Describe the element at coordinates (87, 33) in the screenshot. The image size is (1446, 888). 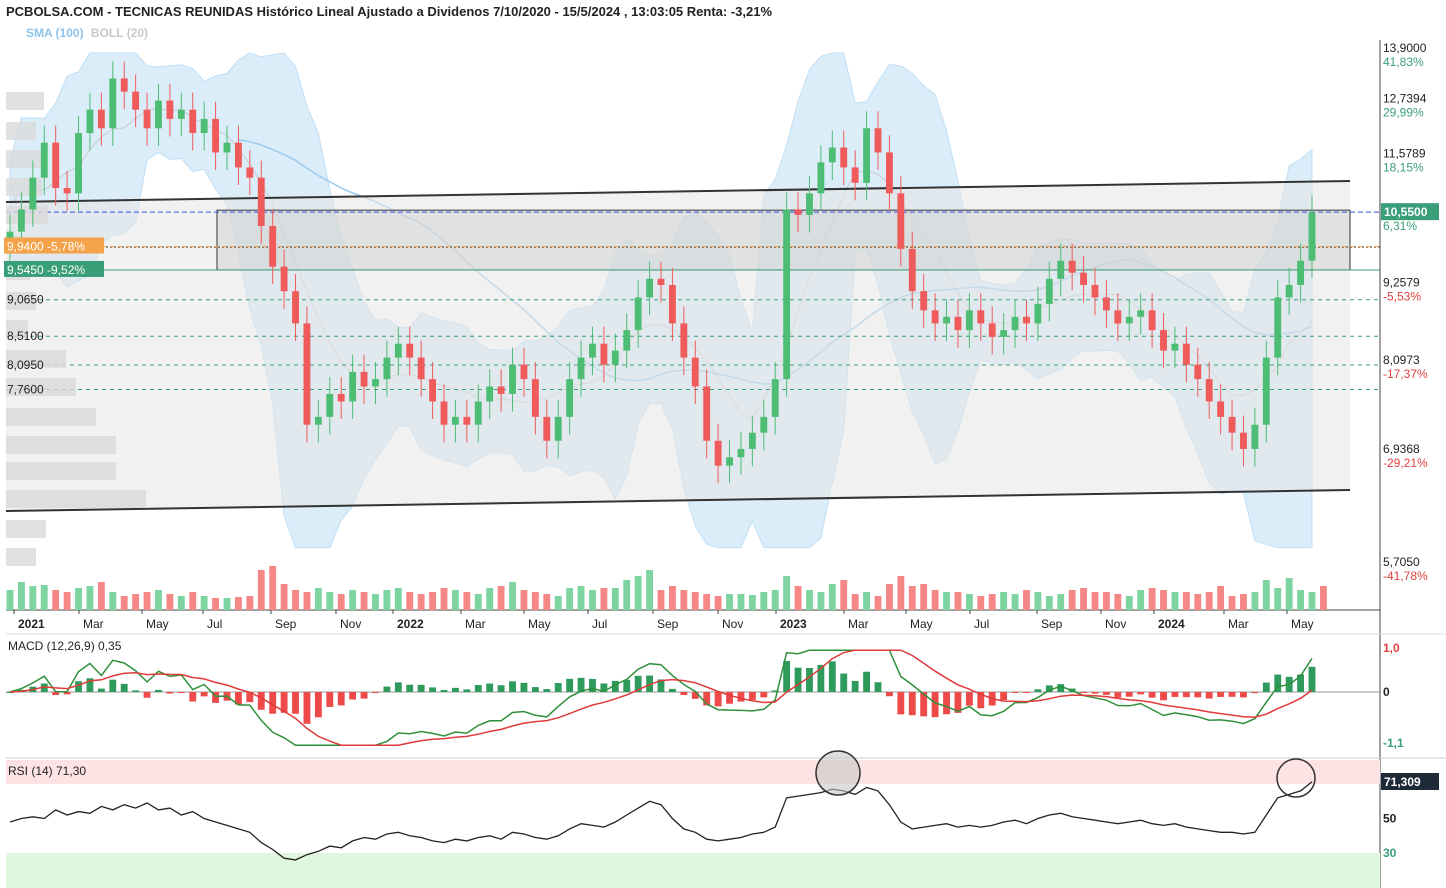
I see `indicator-legend: SMA (100) BOLL (20)` at that location.